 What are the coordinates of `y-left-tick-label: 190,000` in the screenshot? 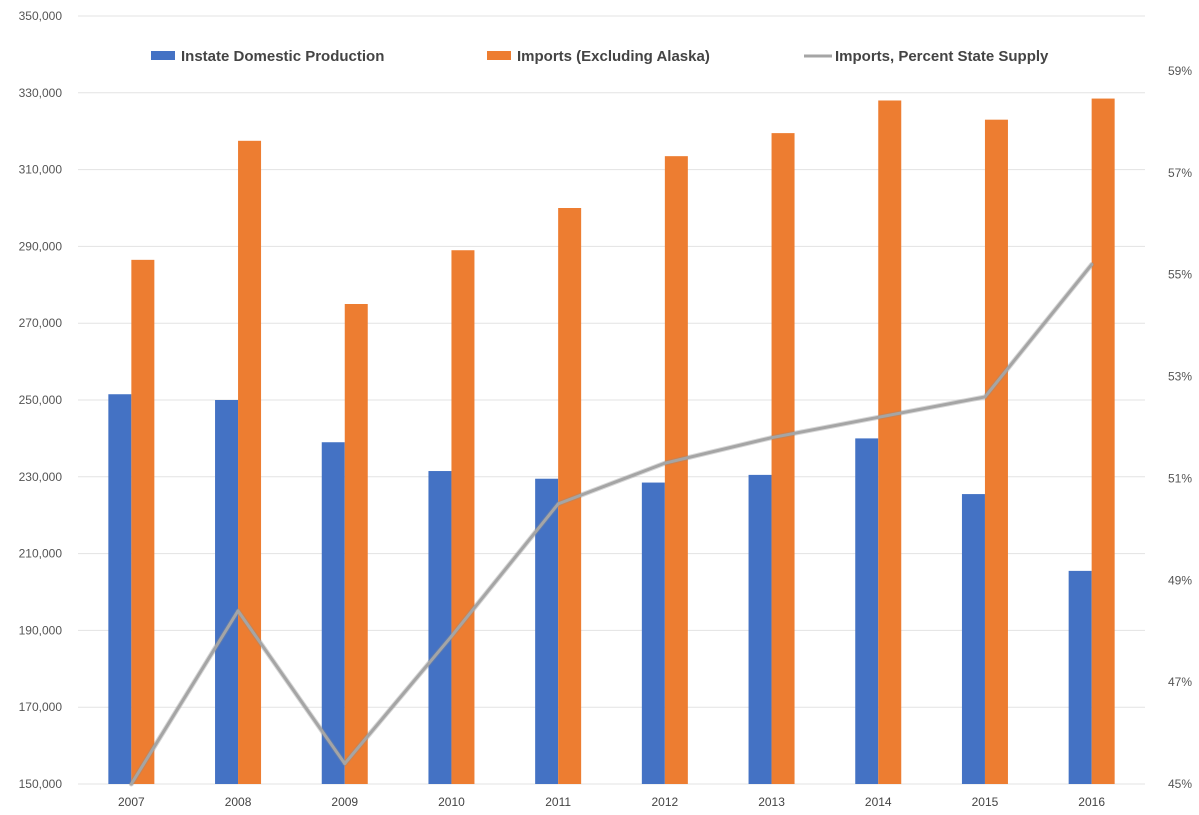 It's located at (41, 630).